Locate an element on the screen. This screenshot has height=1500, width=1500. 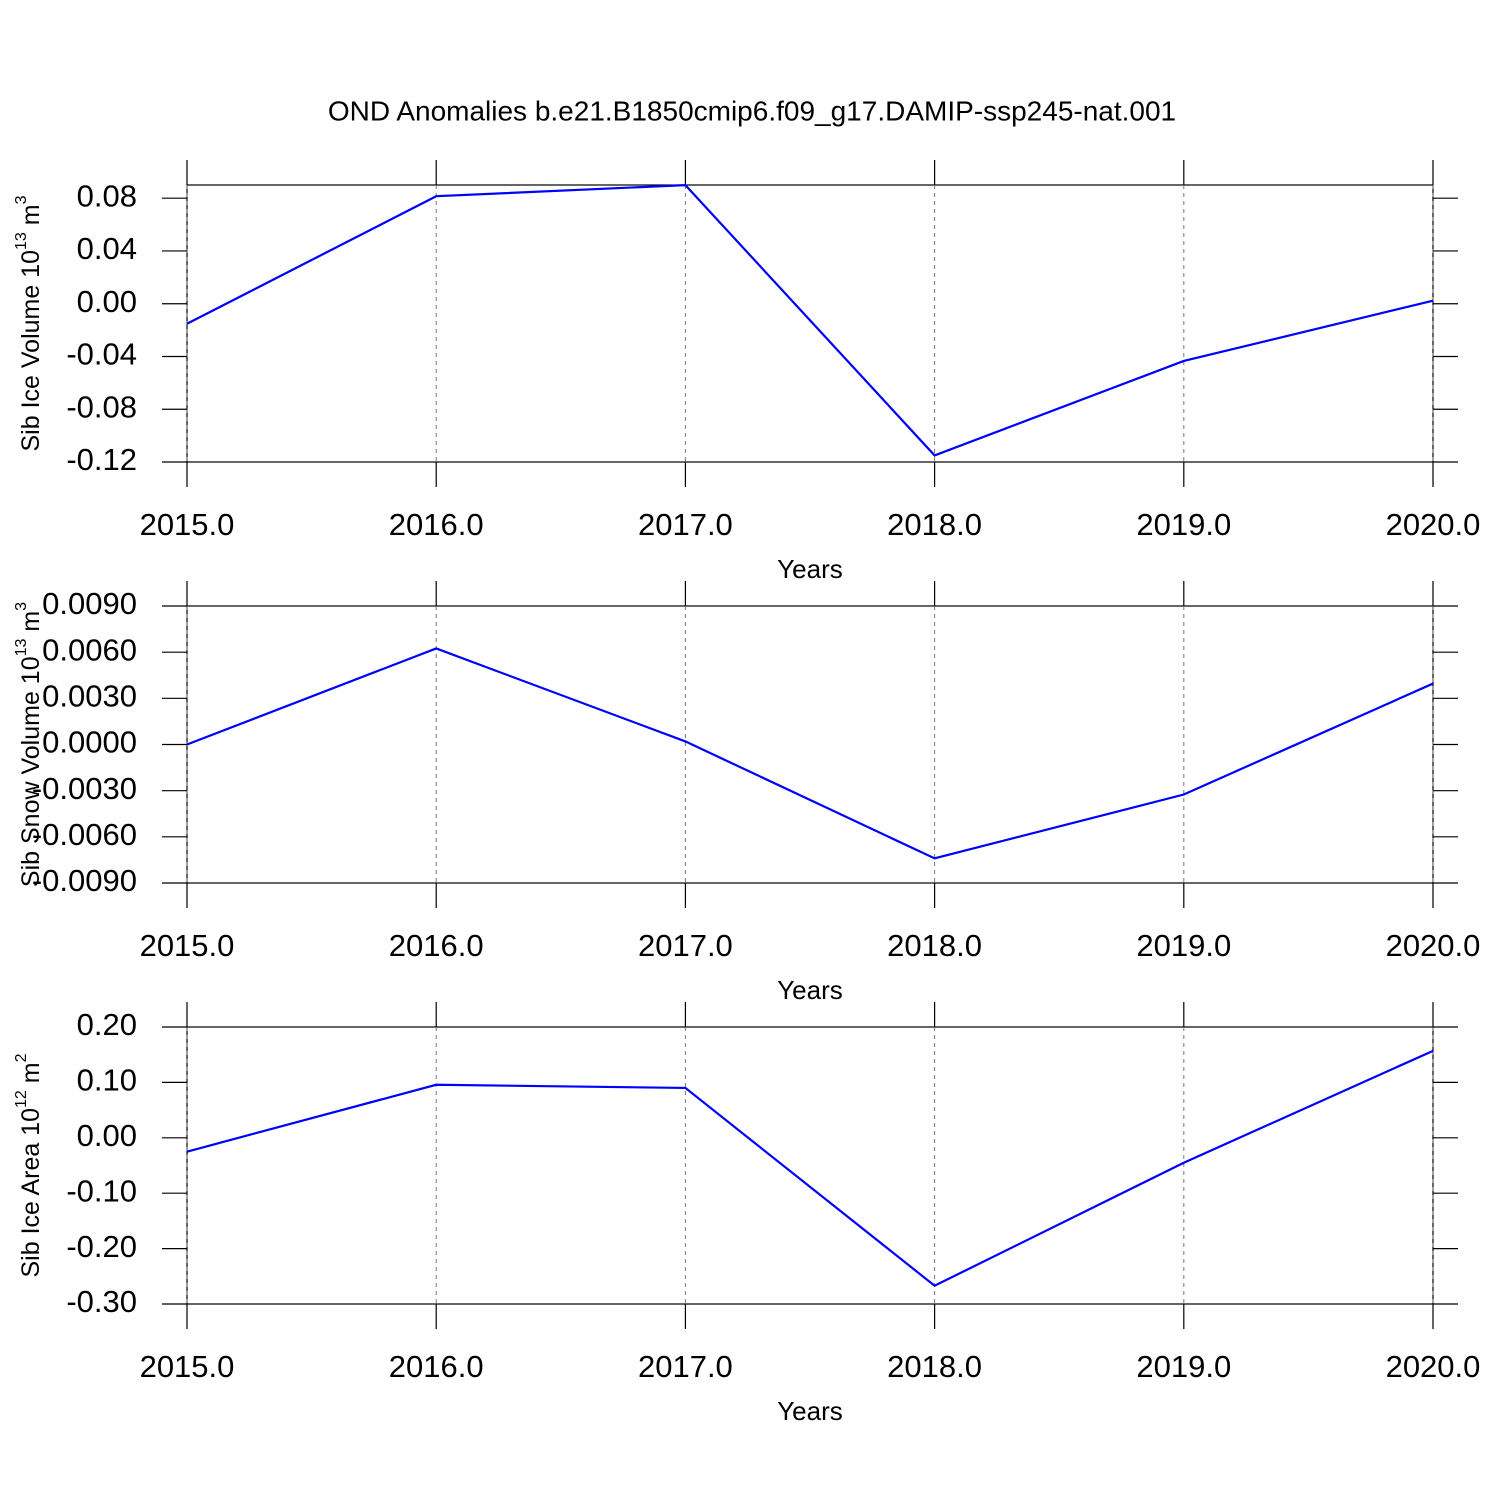
y-axis-label: Sib Ice Volume 1013 m3 is located at coordinates (28, 323).